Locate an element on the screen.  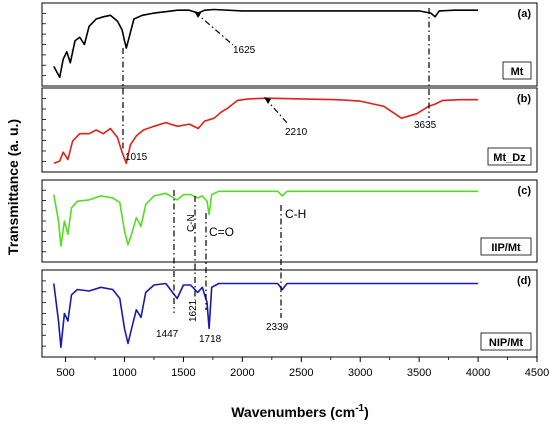
x-tick-label: 3000 is located at coordinates (360, 373).